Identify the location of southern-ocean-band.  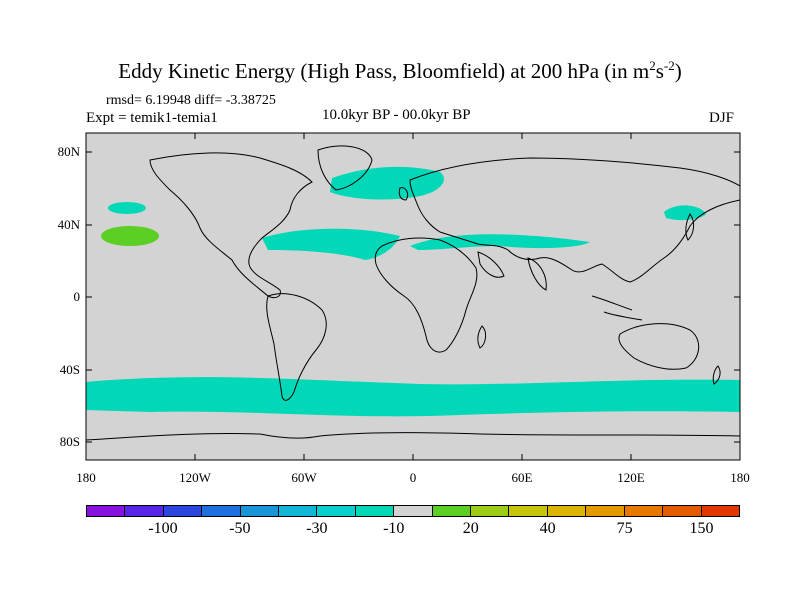
(413, 397).